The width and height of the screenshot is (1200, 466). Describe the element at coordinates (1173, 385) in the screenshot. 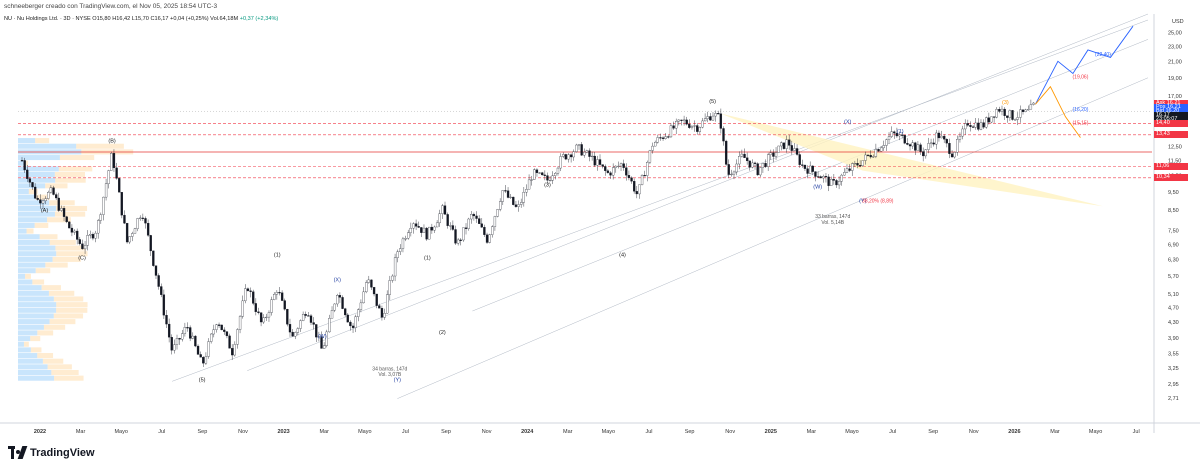

I see `y-tick-label: 2,95` at that location.